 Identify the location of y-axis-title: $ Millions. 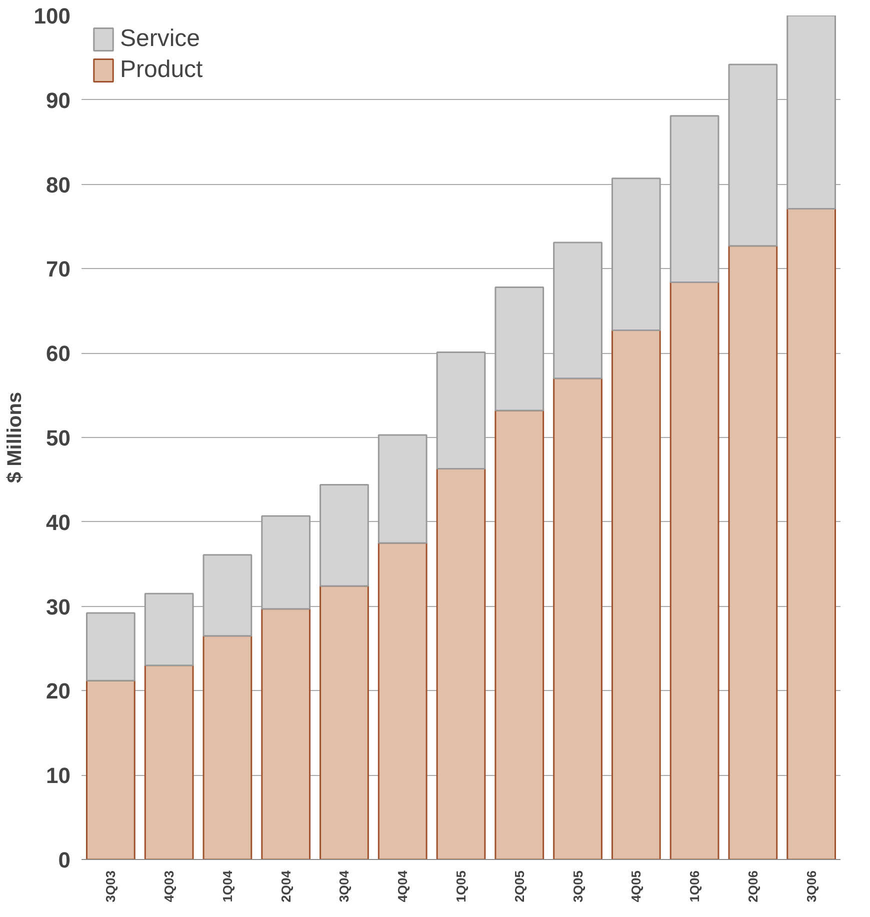
(15, 438).